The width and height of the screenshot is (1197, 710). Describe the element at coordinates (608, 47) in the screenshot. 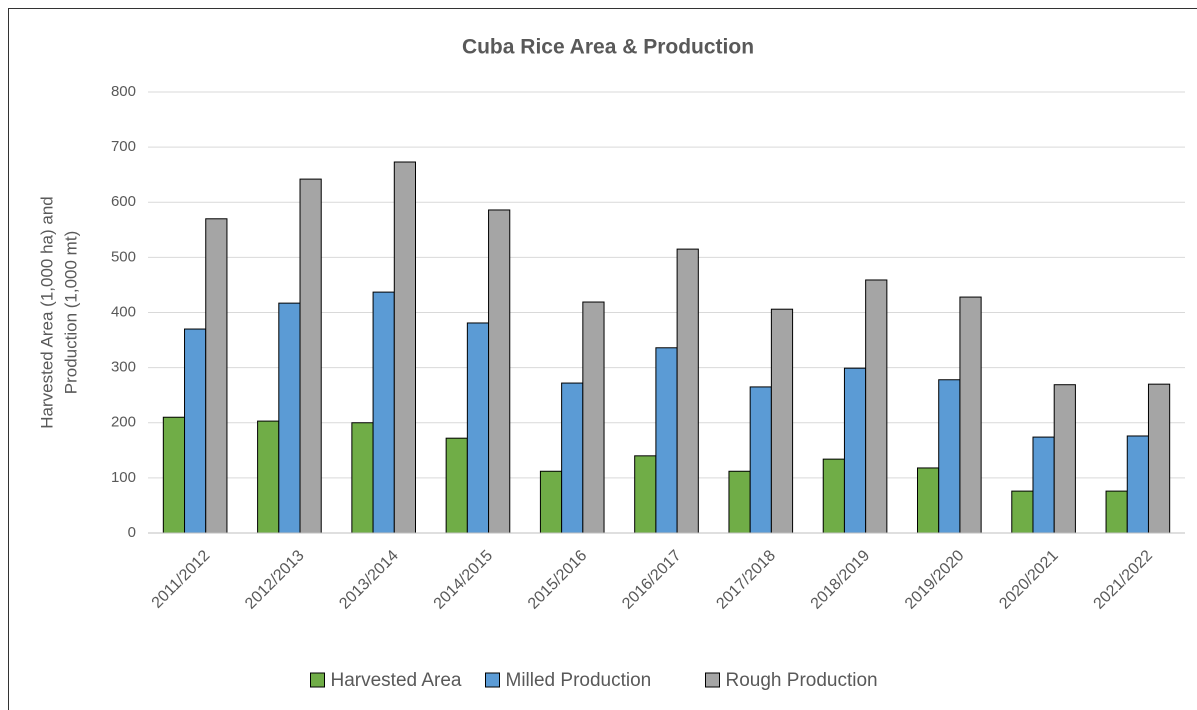

I see `chart-title: Cuba Rice Area & Production` at that location.